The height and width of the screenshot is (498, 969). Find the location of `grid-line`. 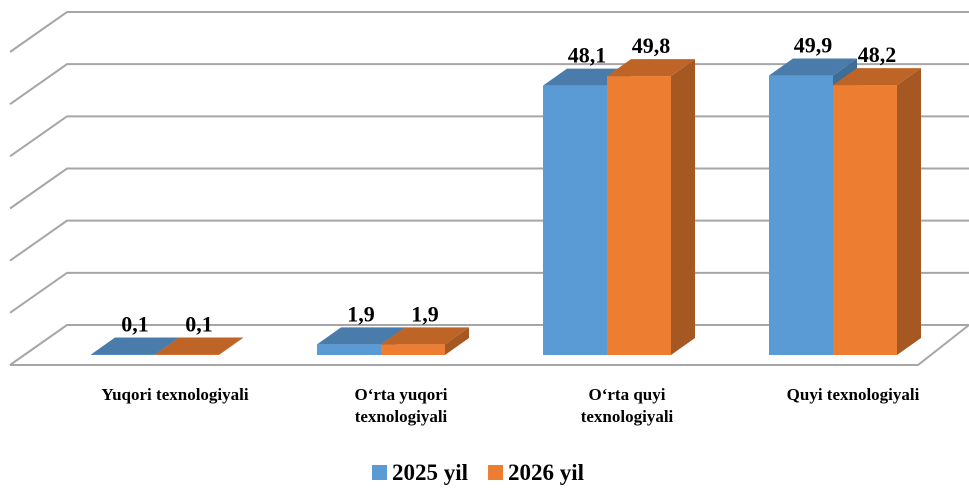

grid-line is located at coordinates (489, 32).